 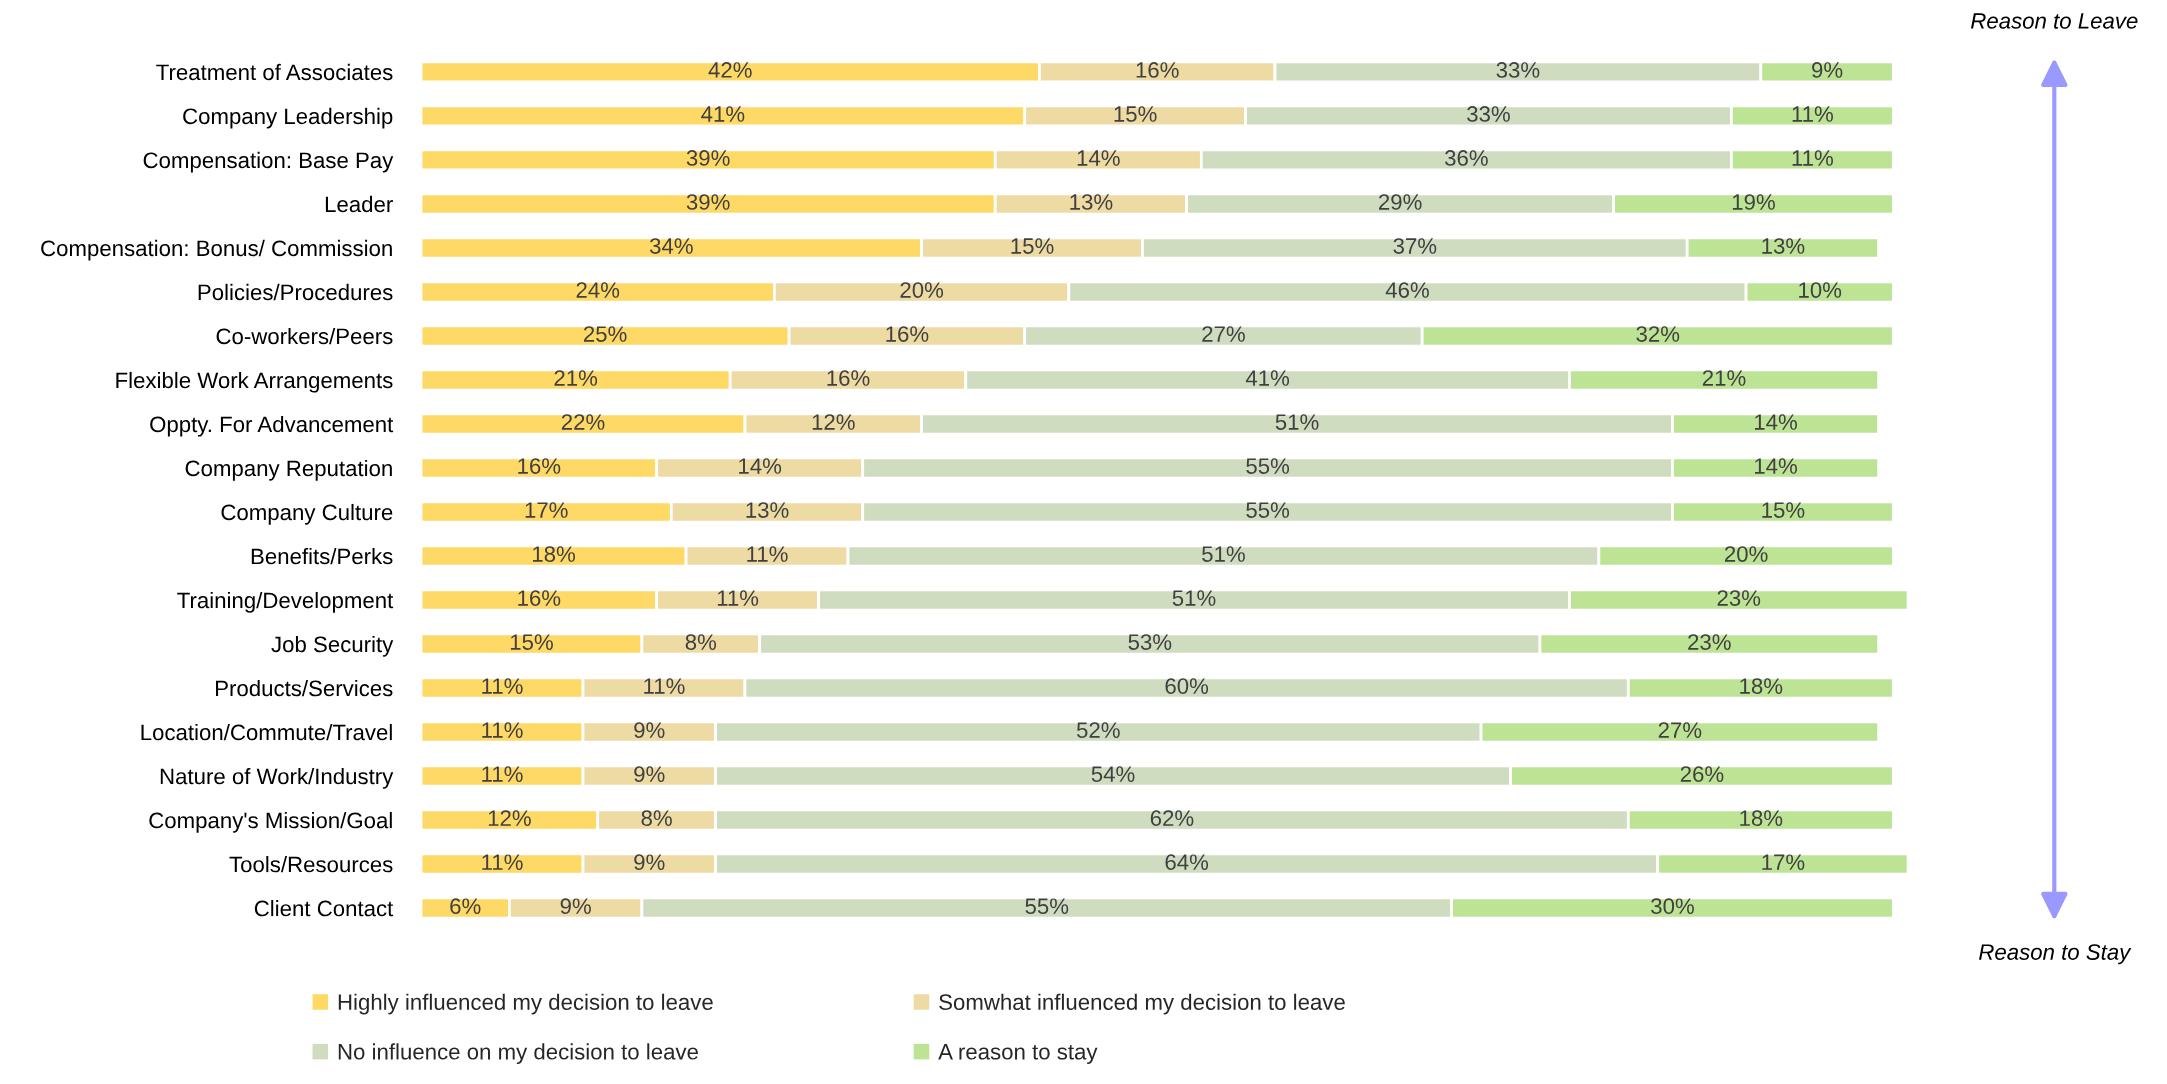 I want to click on y-tick-label: Company Reputation, so click(x=288, y=470).